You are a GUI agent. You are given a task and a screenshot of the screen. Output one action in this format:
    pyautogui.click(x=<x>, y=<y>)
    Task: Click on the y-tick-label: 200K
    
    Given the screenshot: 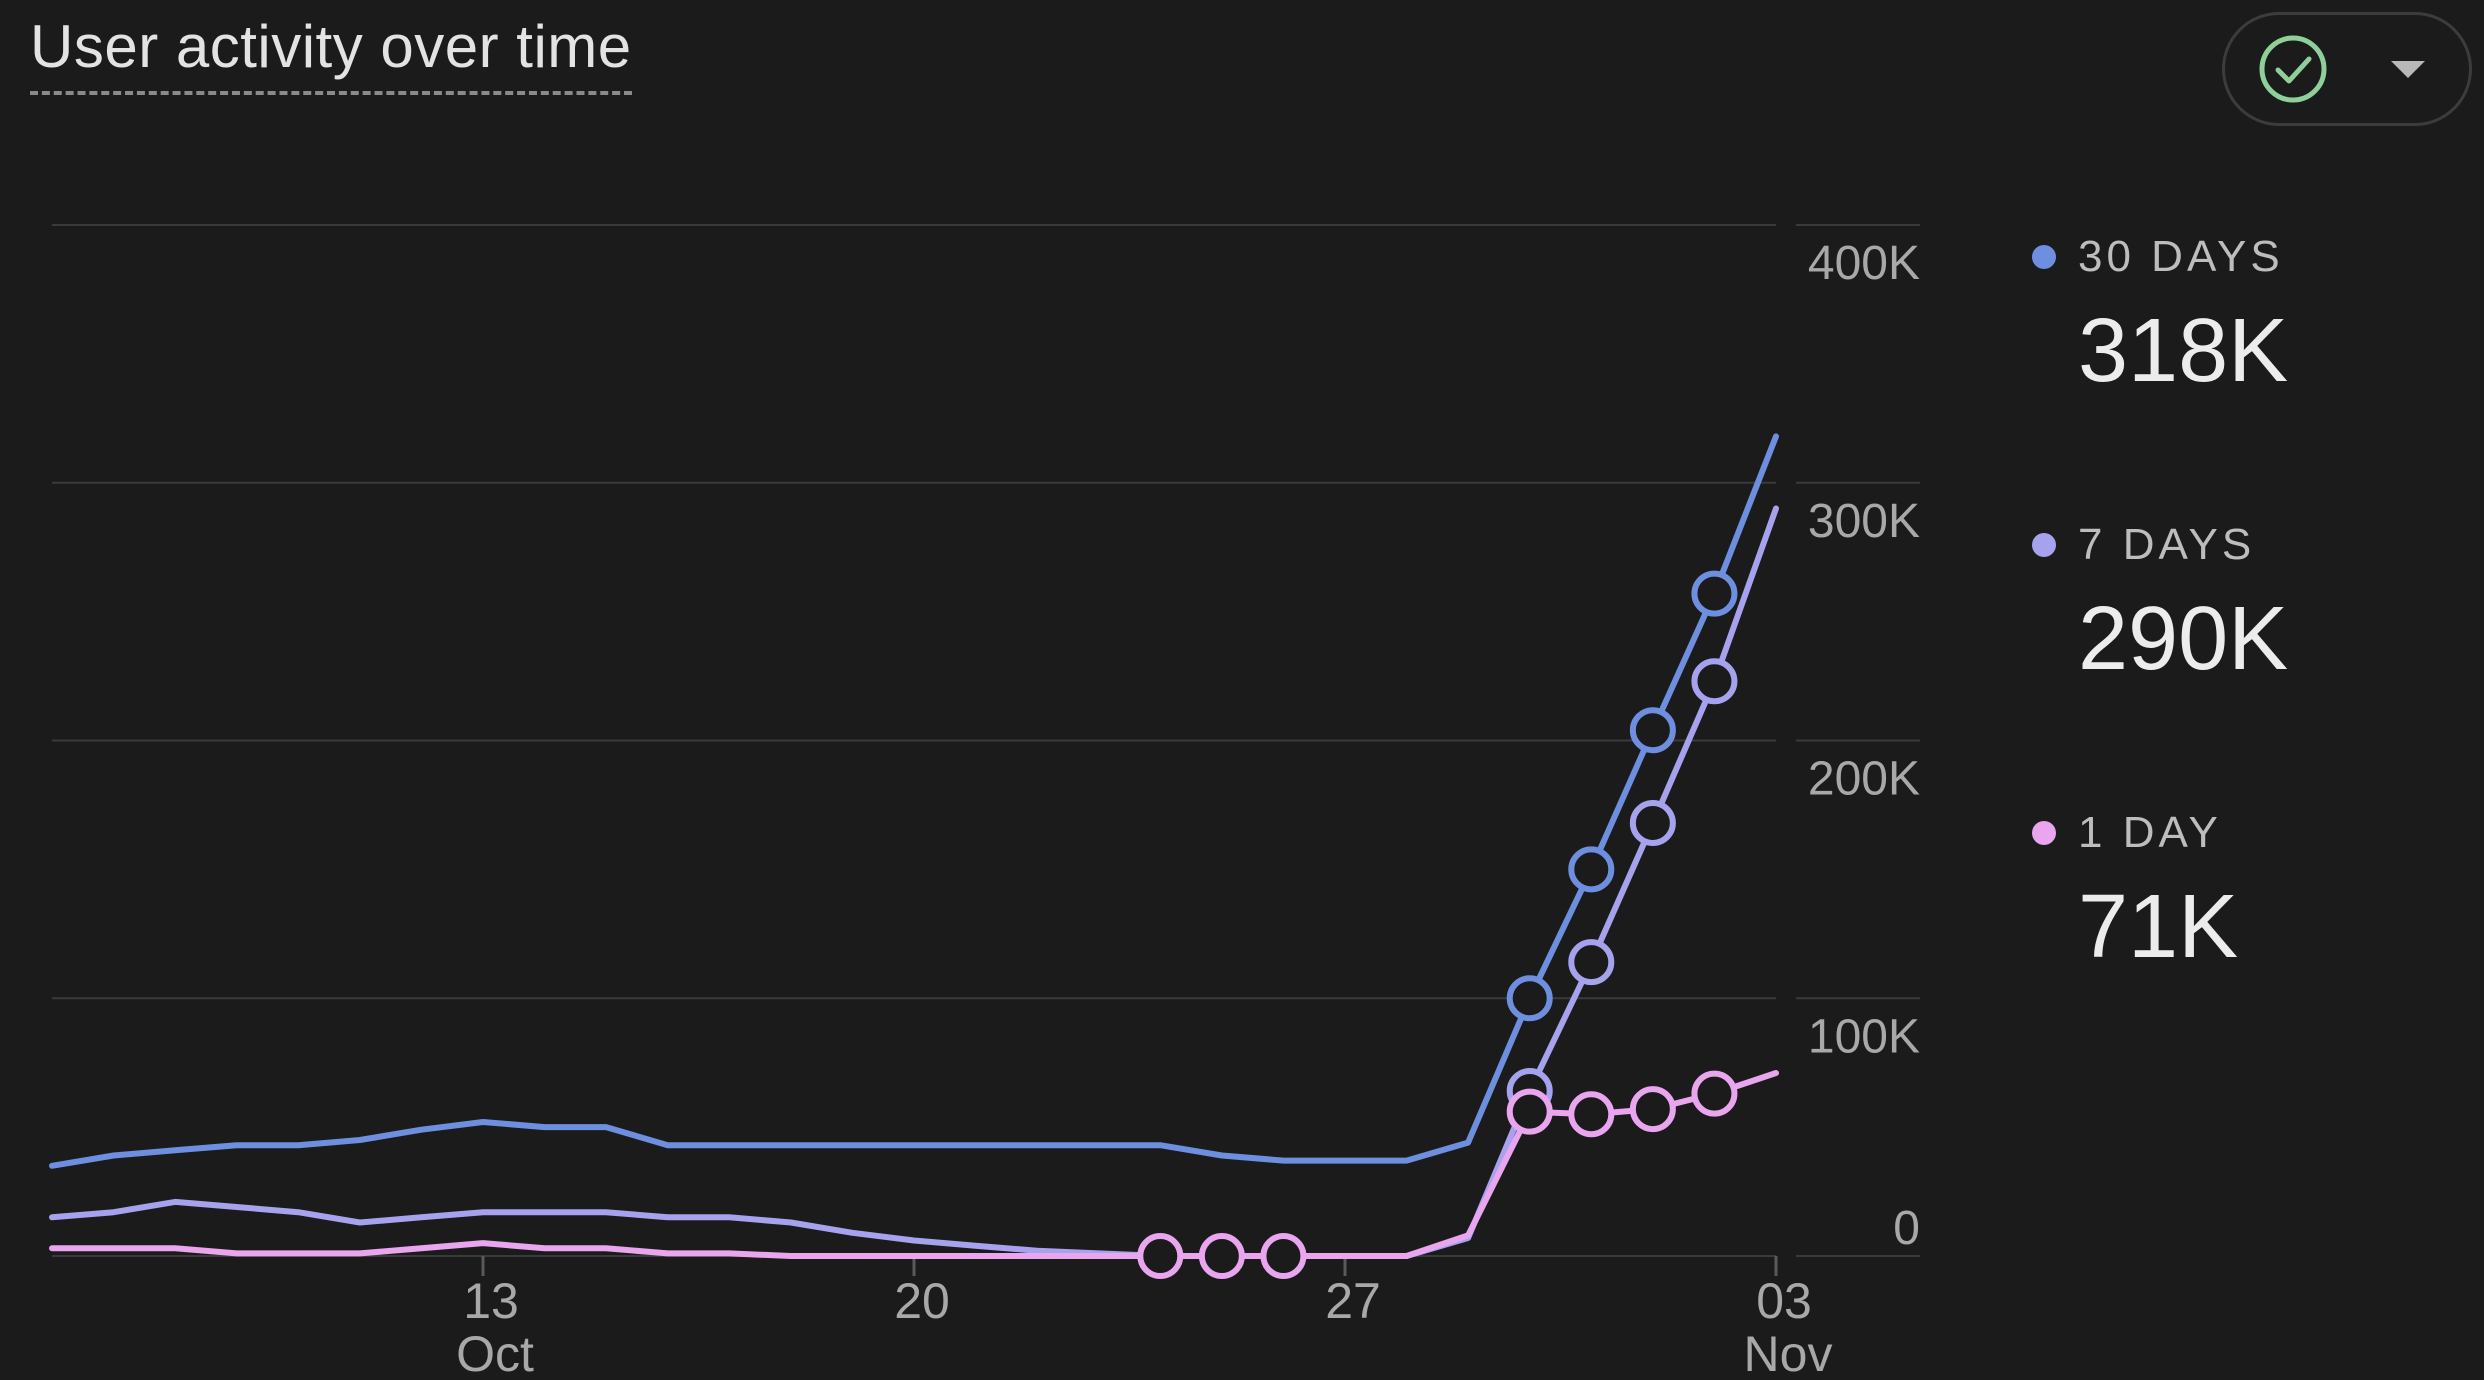 What is the action you would take?
    pyautogui.click(x=1864, y=779)
    